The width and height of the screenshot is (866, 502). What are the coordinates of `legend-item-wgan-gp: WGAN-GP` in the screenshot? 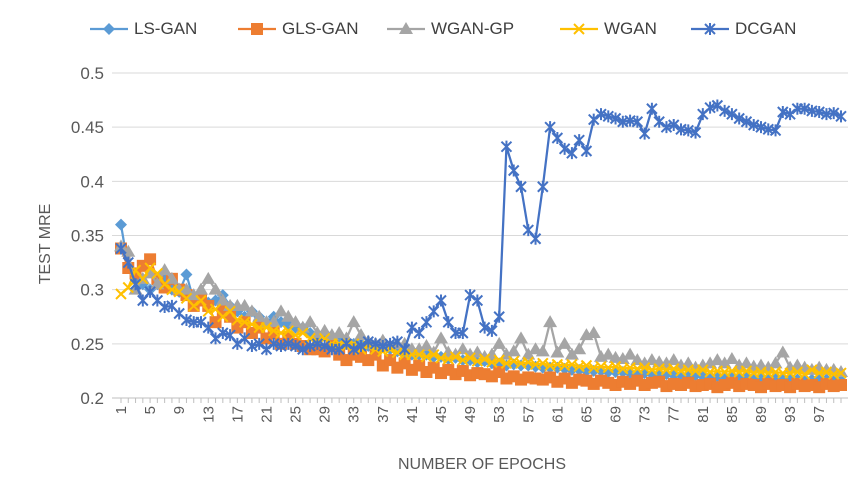 It's located at (449, 29).